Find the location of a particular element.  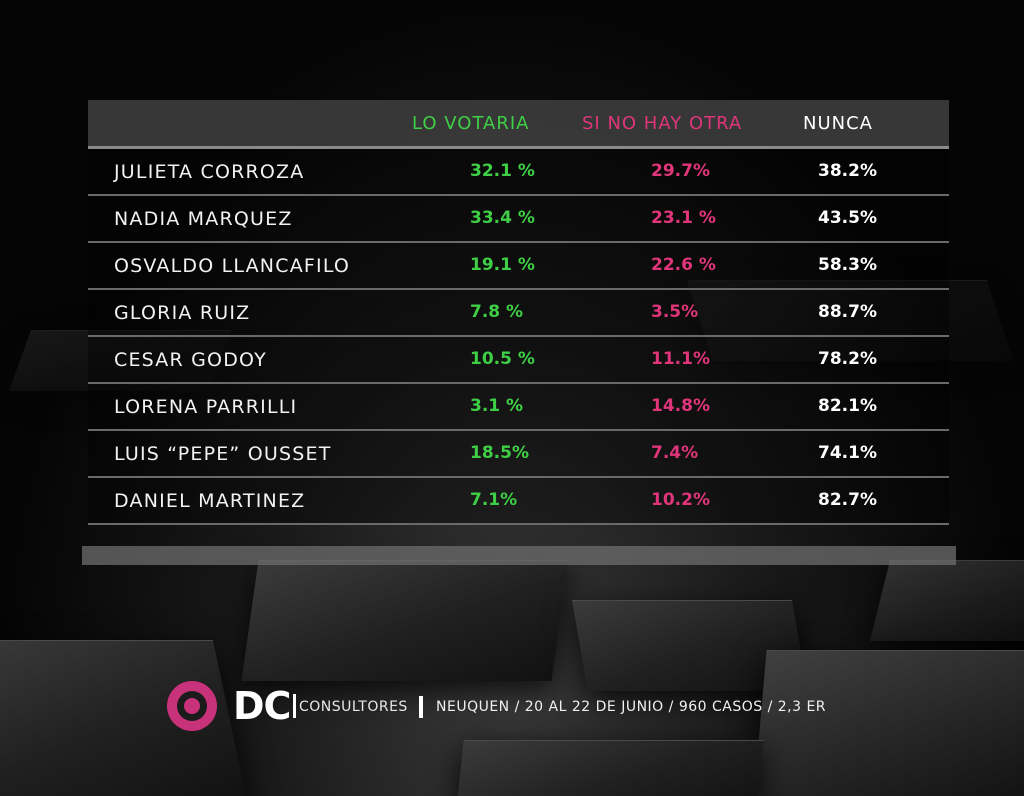

table-row: OSVALDO LLANCAFILO 19.1 % 22.6 % 58.3% is located at coordinates (518, 266).